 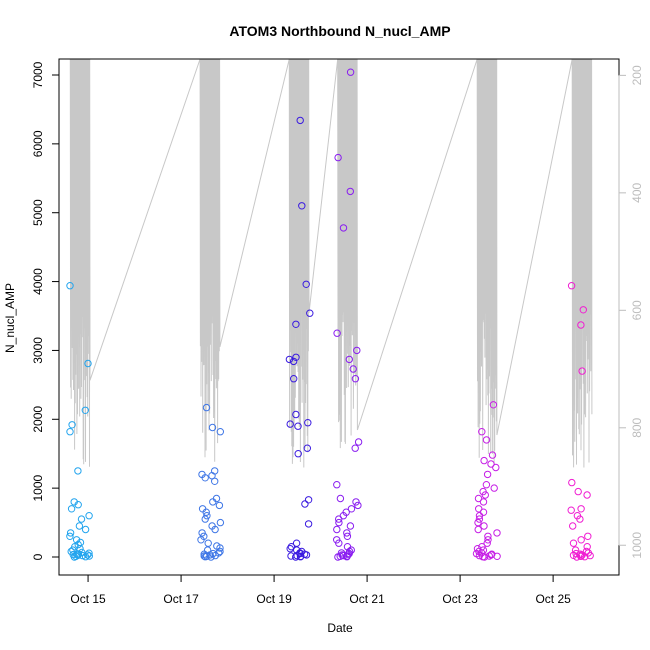 What do you see at coordinates (367, 599) in the screenshot?
I see `x-tick-label: Oct 21` at bounding box center [367, 599].